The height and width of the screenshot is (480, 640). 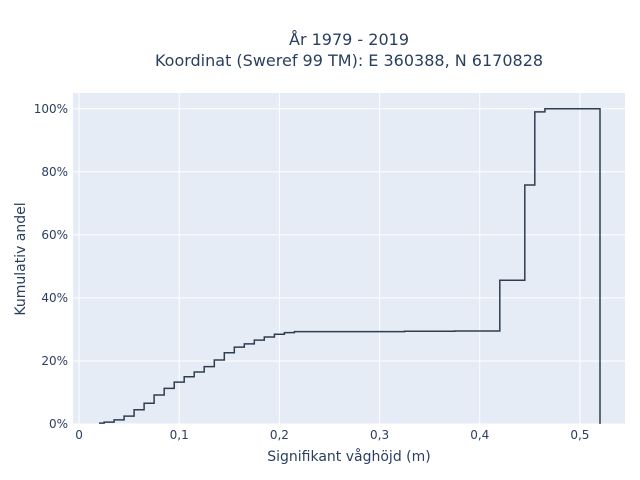 I want to click on y-tick-label: 60%, so click(x=54, y=235).